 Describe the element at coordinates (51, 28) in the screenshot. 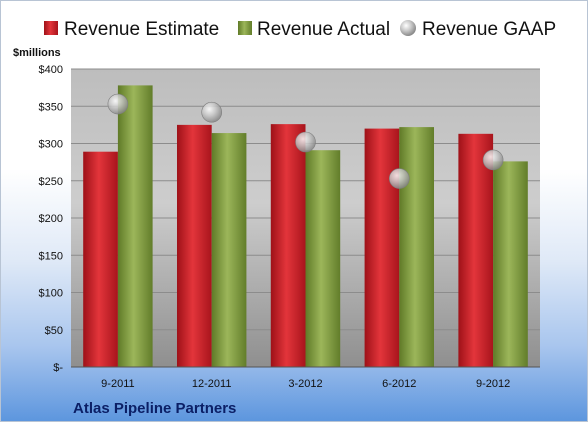

I see `legend-swatch-estimate` at that location.